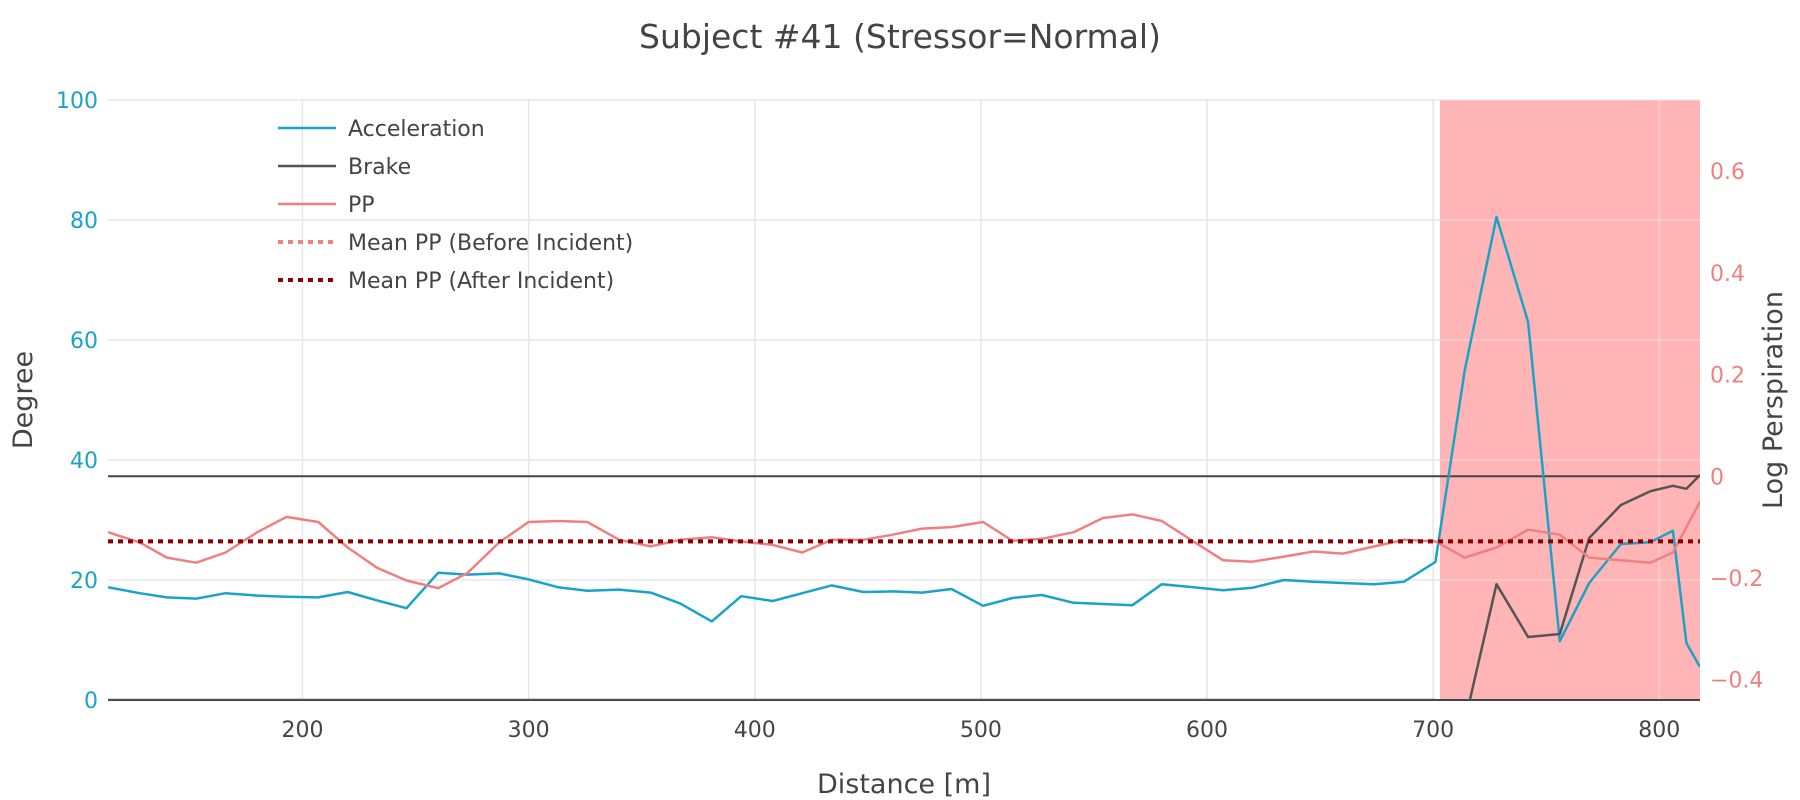  Describe the element at coordinates (379, 167) in the screenshot. I see `legend-label: Brake` at that location.